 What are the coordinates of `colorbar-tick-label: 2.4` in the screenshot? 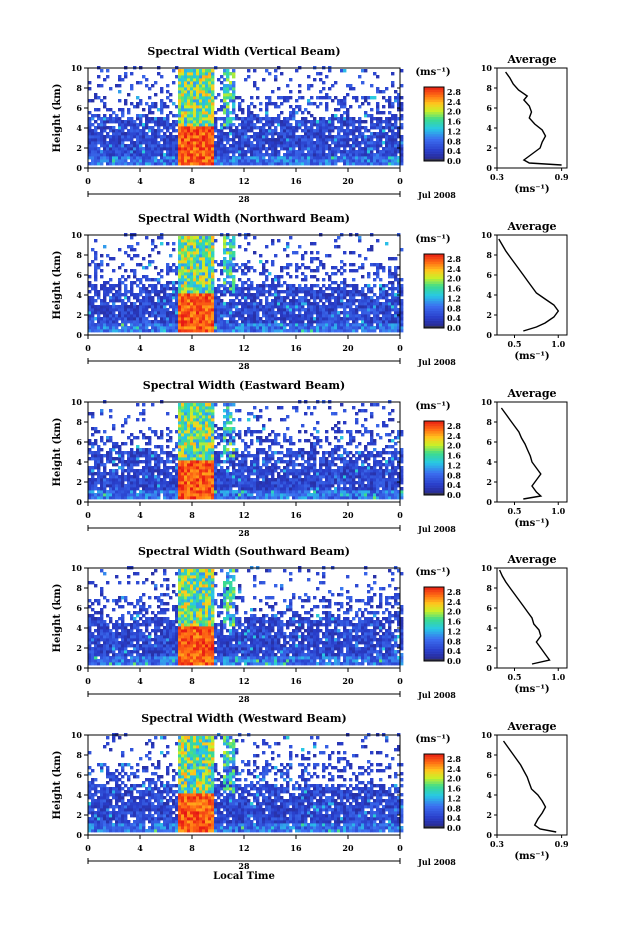 It's located at (454, 102).